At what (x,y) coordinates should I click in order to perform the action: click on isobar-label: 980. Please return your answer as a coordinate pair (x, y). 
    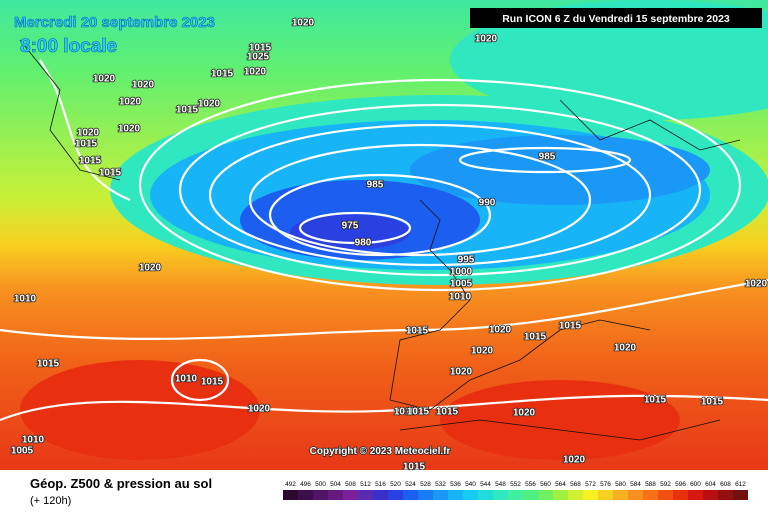
    Looking at the image, I should click on (363, 243).